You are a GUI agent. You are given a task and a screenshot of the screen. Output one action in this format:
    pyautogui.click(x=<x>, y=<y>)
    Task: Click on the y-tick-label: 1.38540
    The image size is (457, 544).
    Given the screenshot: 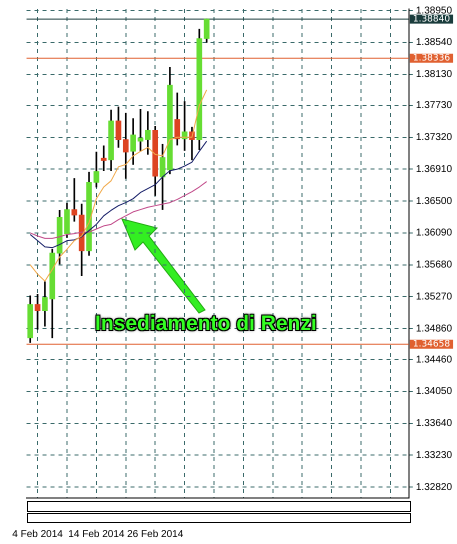 What is the action you would take?
    pyautogui.click(x=434, y=42)
    